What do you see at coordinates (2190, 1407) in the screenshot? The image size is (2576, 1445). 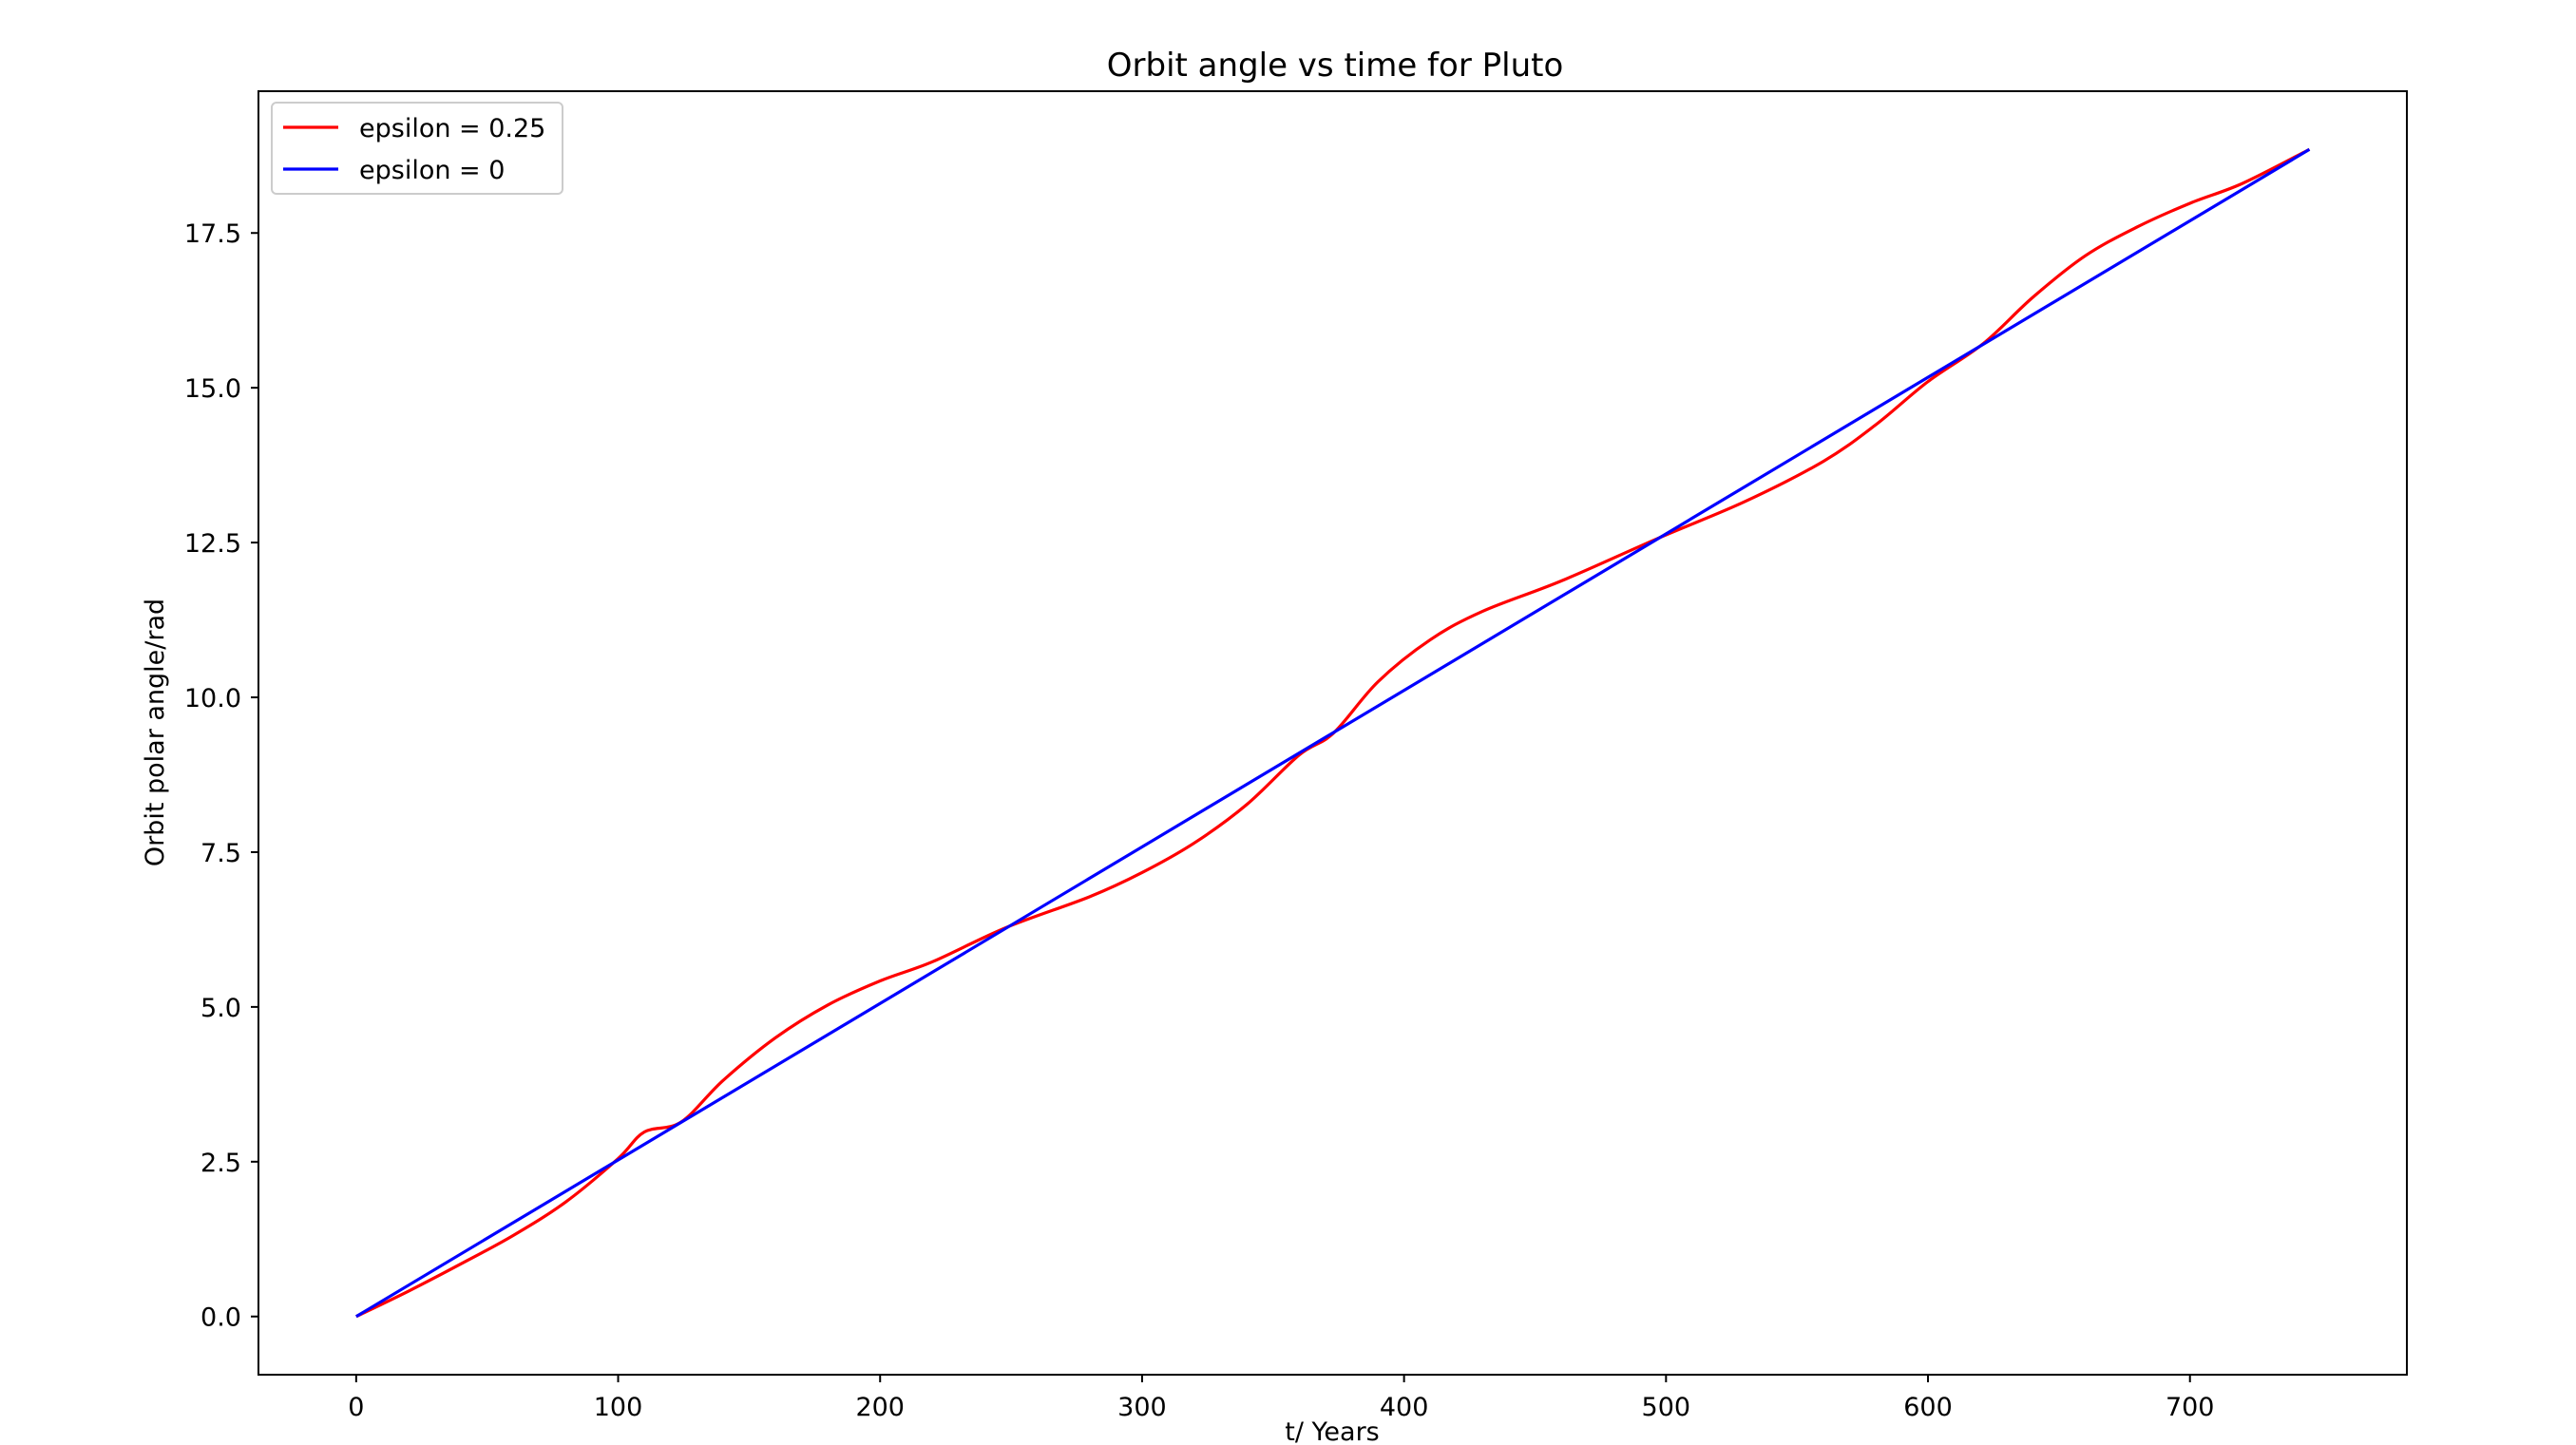 I see `x-tick-label: 700` at bounding box center [2190, 1407].